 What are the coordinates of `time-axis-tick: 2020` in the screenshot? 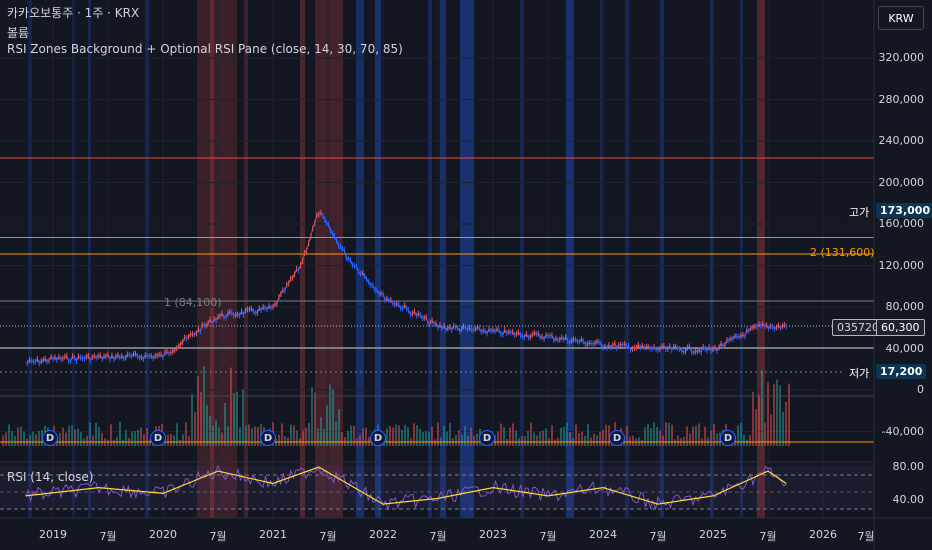 It's located at (163, 534).